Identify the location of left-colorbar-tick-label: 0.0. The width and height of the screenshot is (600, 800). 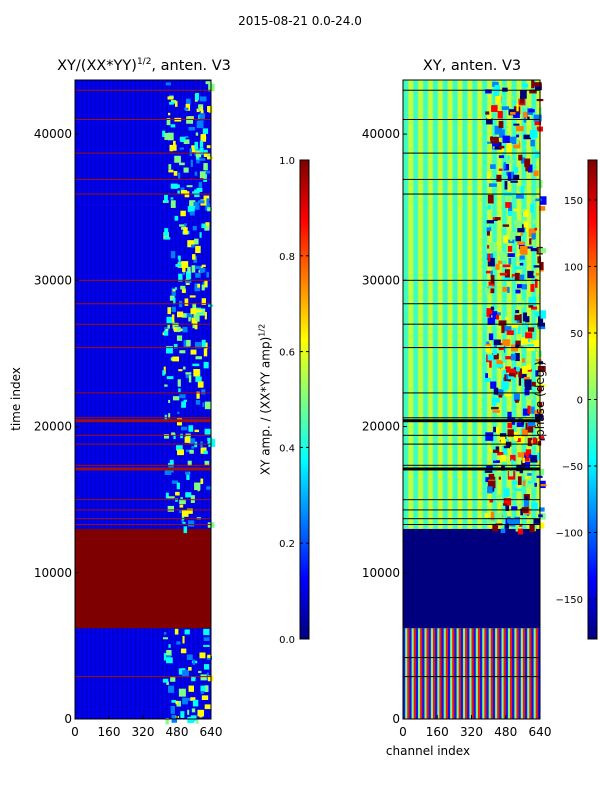
(287, 640).